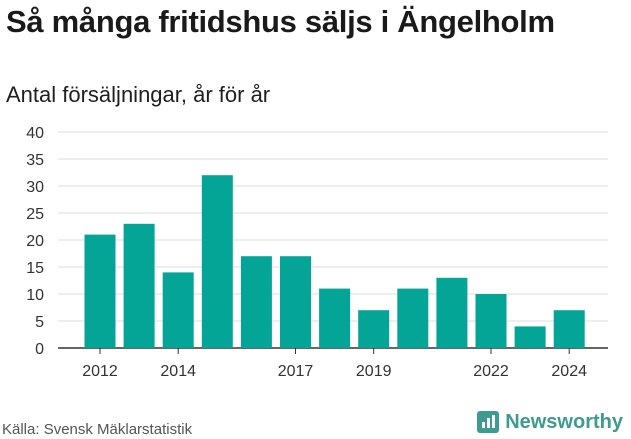  I want to click on chart-subtitle: Antal försäljningar, år för år, so click(138, 94).